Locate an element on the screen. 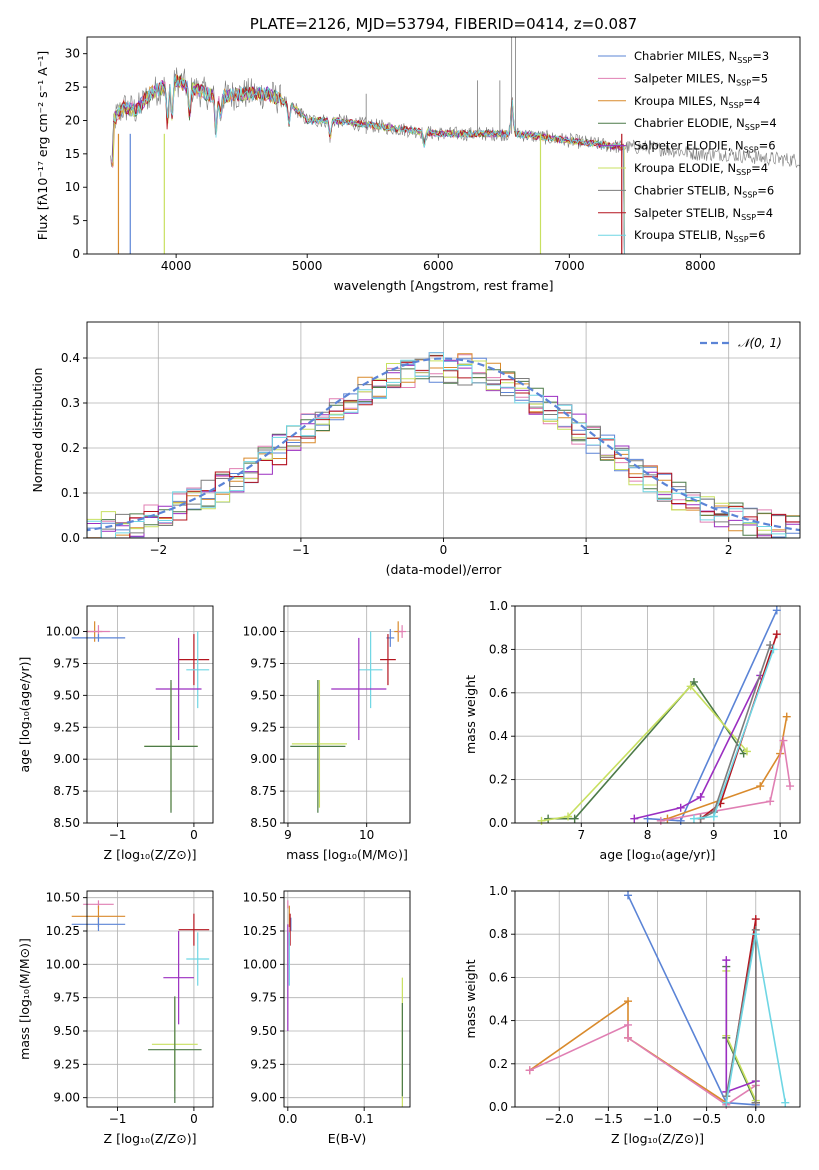 This screenshot has width=819, height=1170. axes-mass_vs_EBV is located at coordinates (347, 999).